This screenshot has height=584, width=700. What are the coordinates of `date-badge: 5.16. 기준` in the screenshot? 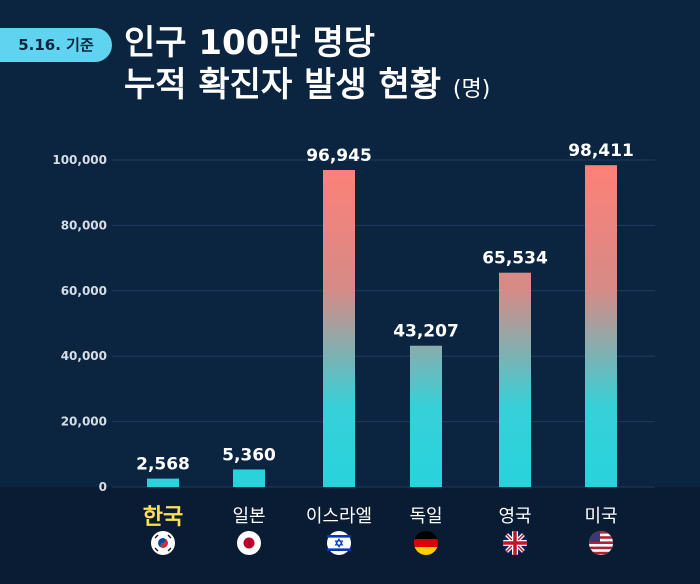 It's located at (56, 45).